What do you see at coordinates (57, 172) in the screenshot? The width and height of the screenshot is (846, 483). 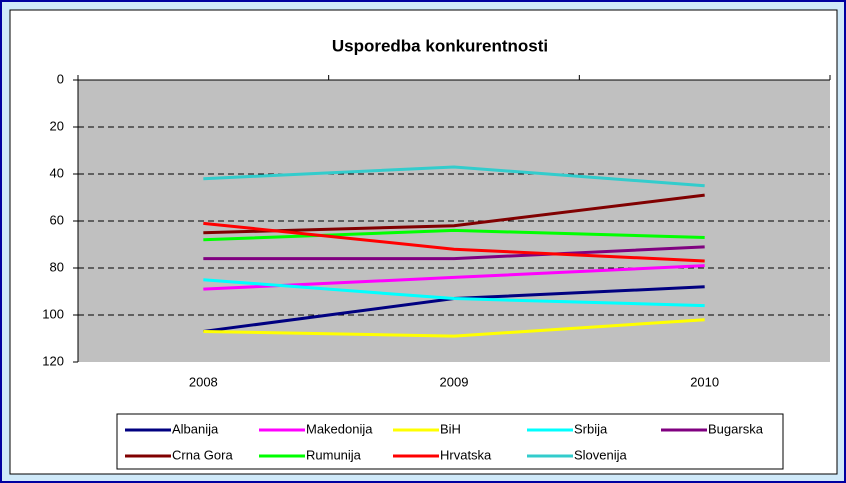 I see `y-tick-label: 40` at bounding box center [57, 172].